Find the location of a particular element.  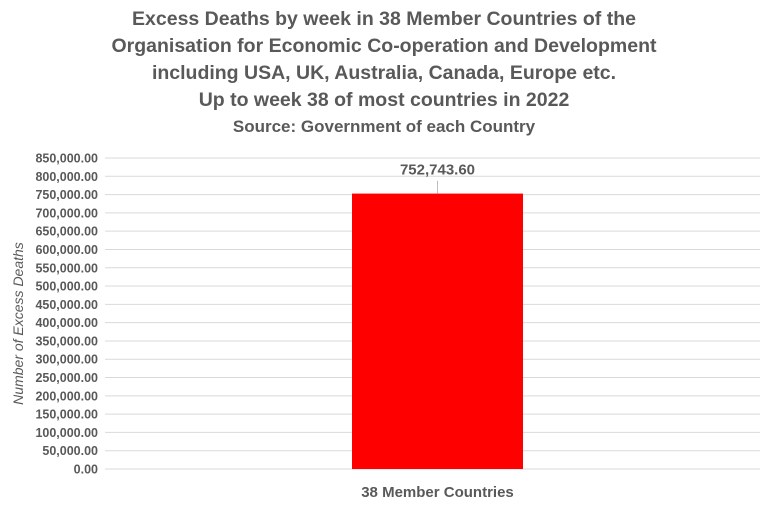

y-tick-label: 50,000.00 is located at coordinates (70, 451).